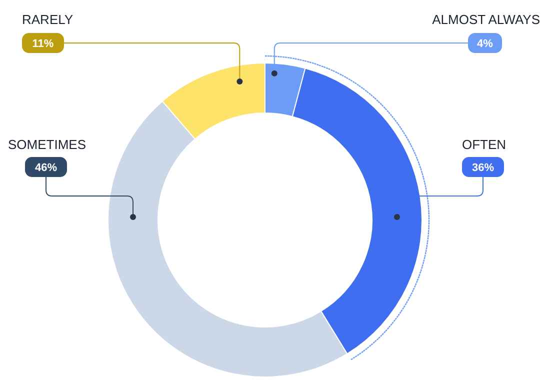  I want to click on slice-label: OFTEN, so click(484, 144).